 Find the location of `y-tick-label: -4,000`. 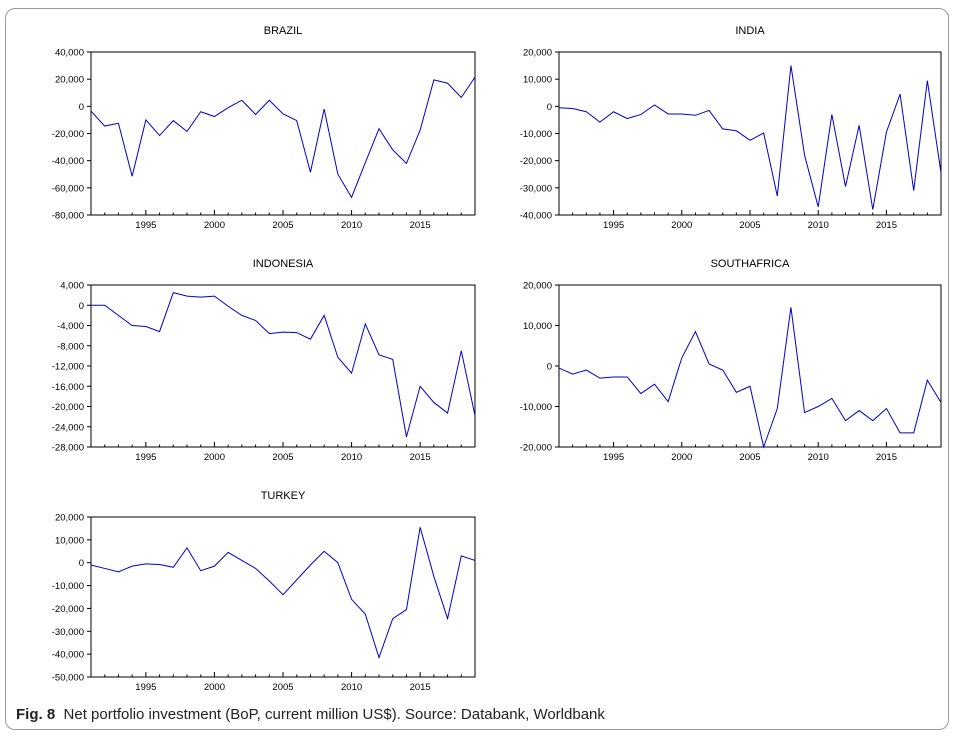

y-tick-label: -4,000 is located at coordinates (70, 326).